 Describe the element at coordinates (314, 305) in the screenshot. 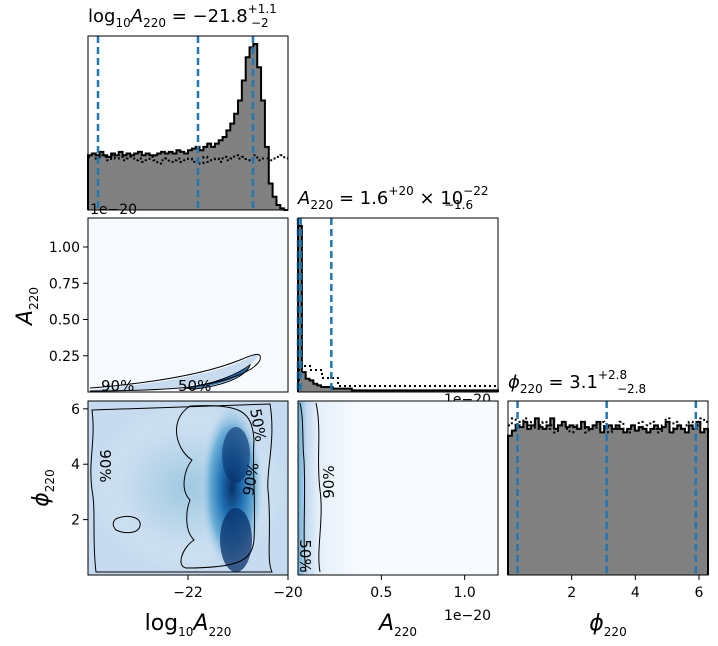

I see `hist-A-quantiles` at that location.